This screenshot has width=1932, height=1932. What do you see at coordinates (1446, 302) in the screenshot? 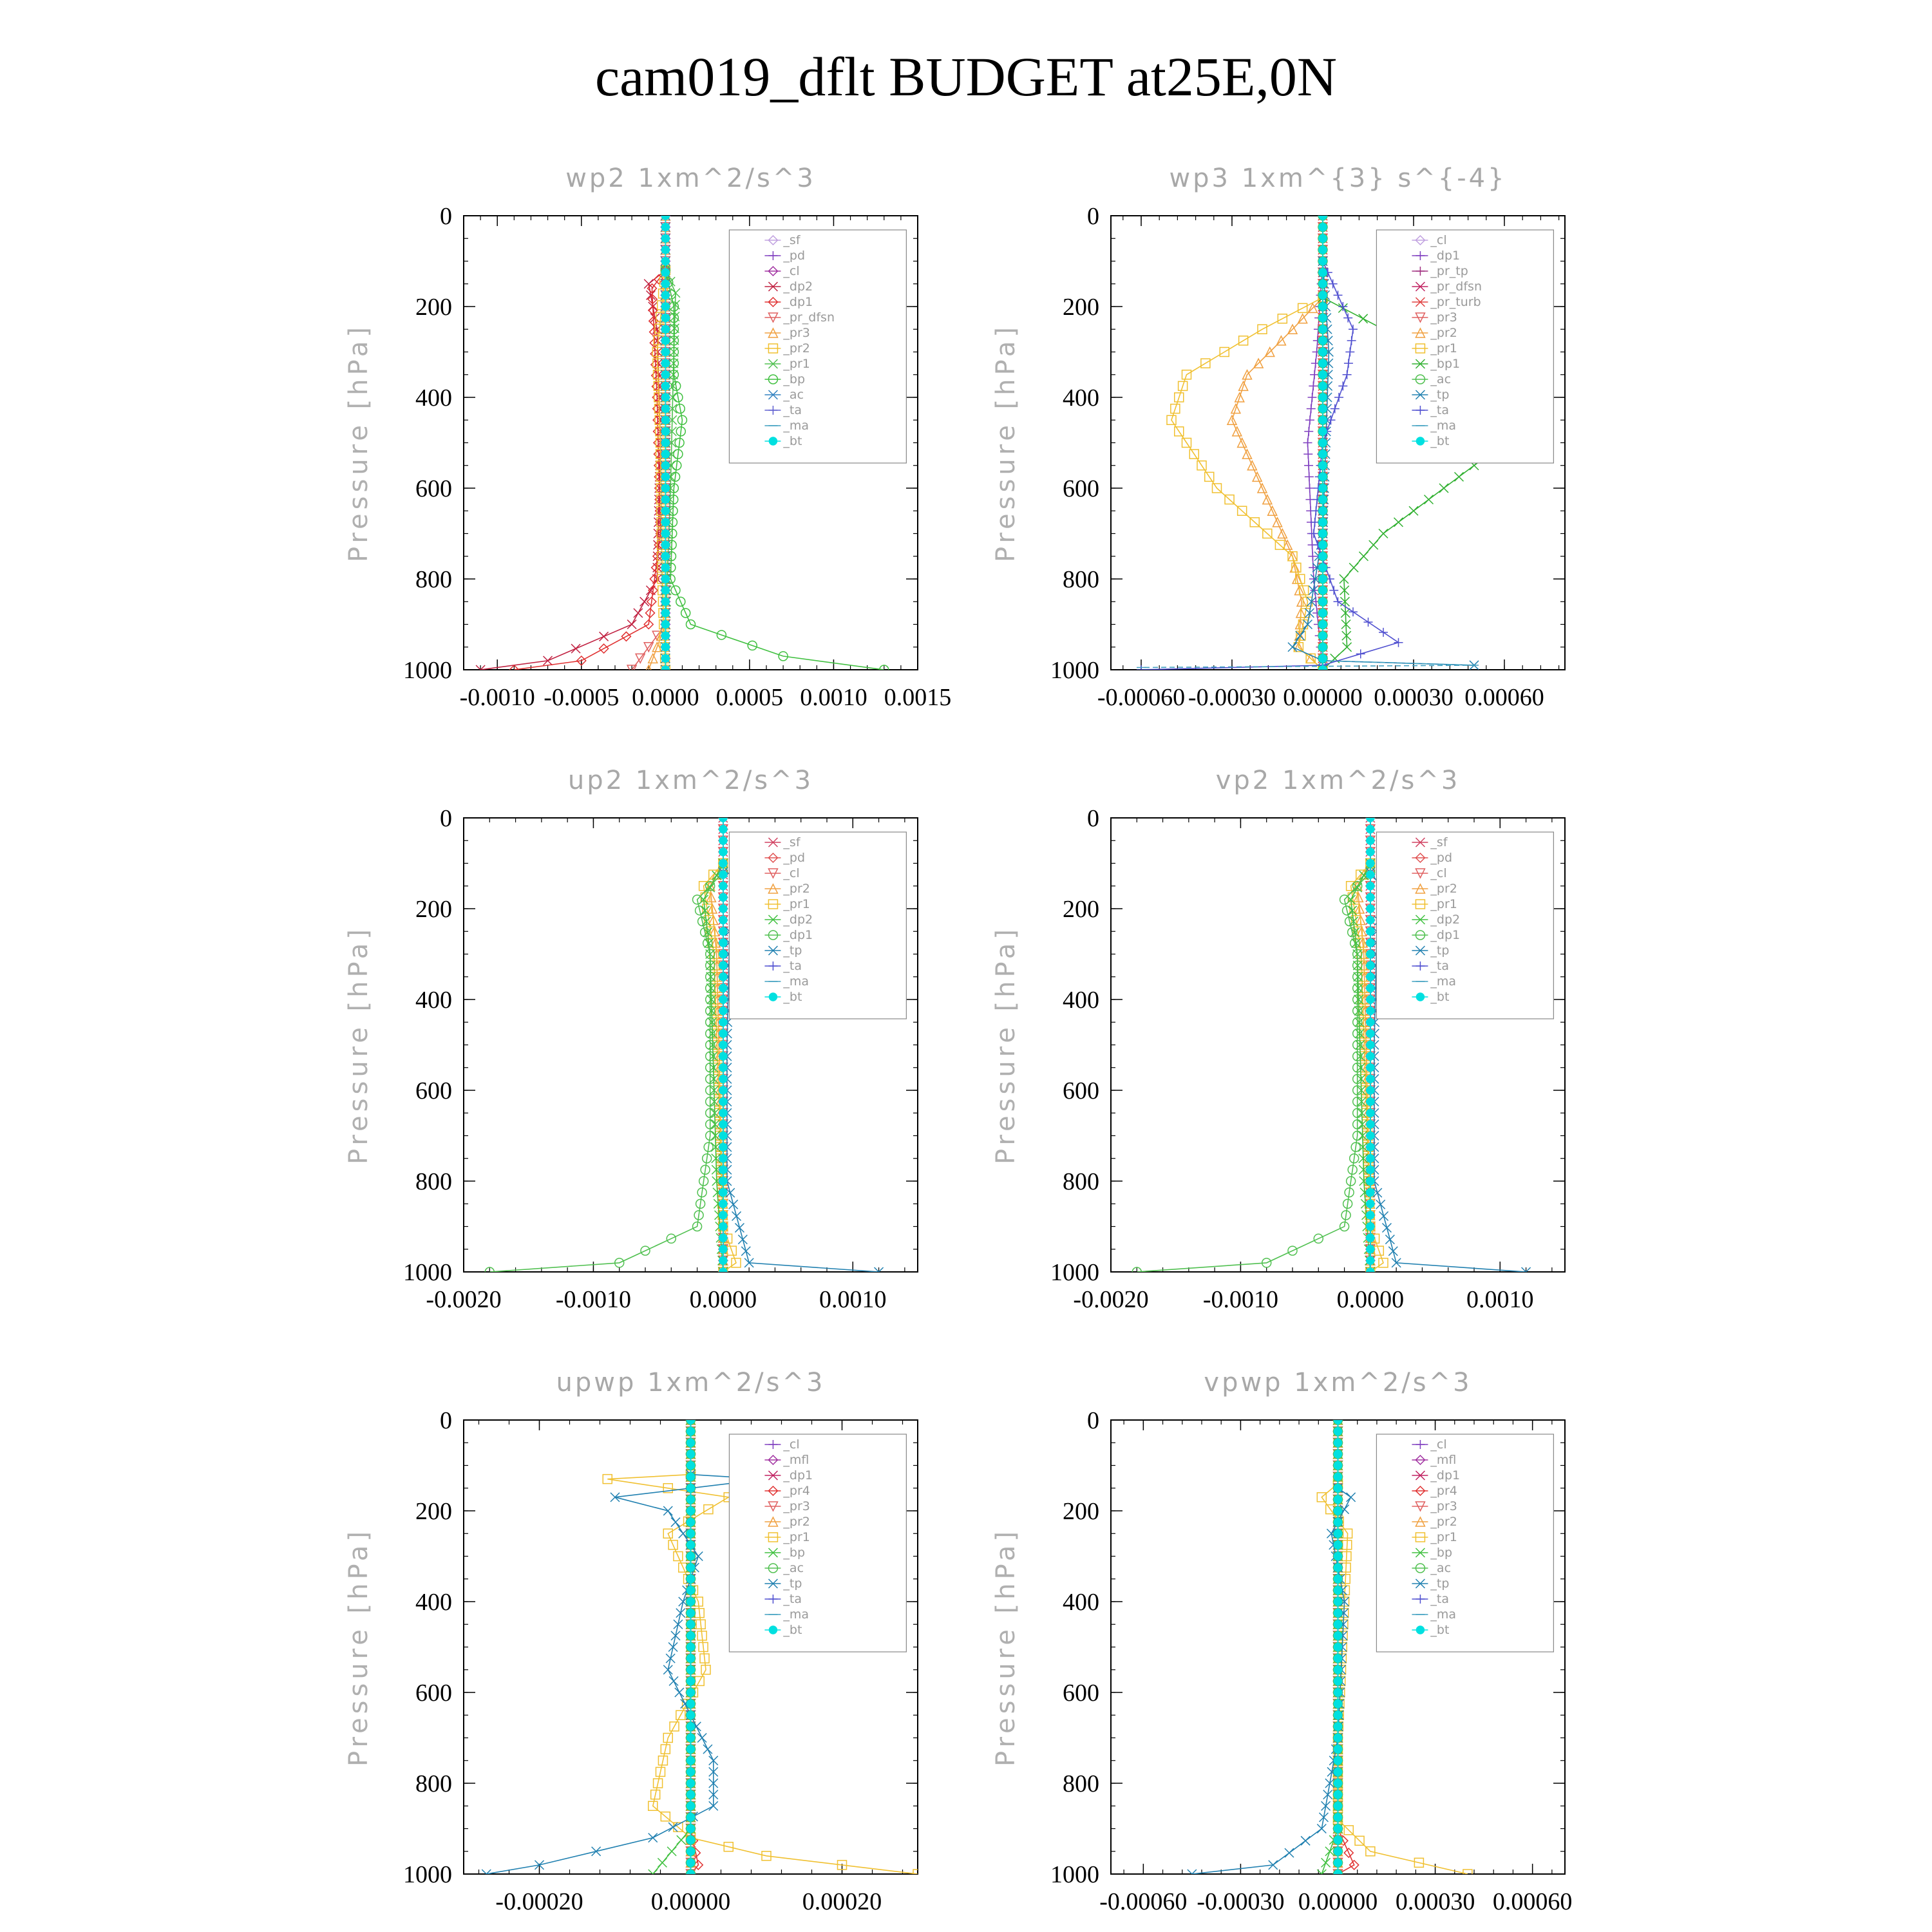
I see `legend-item: _pr_turb` at bounding box center [1446, 302].